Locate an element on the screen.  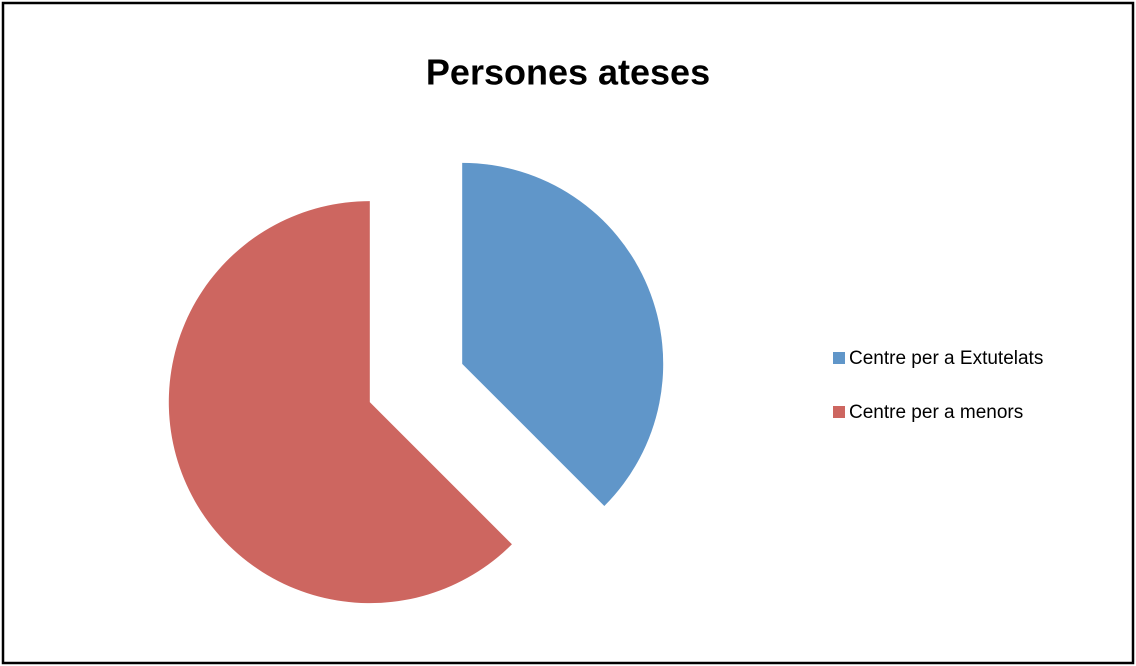
legend-label: Centre per a menors is located at coordinates (936, 412).